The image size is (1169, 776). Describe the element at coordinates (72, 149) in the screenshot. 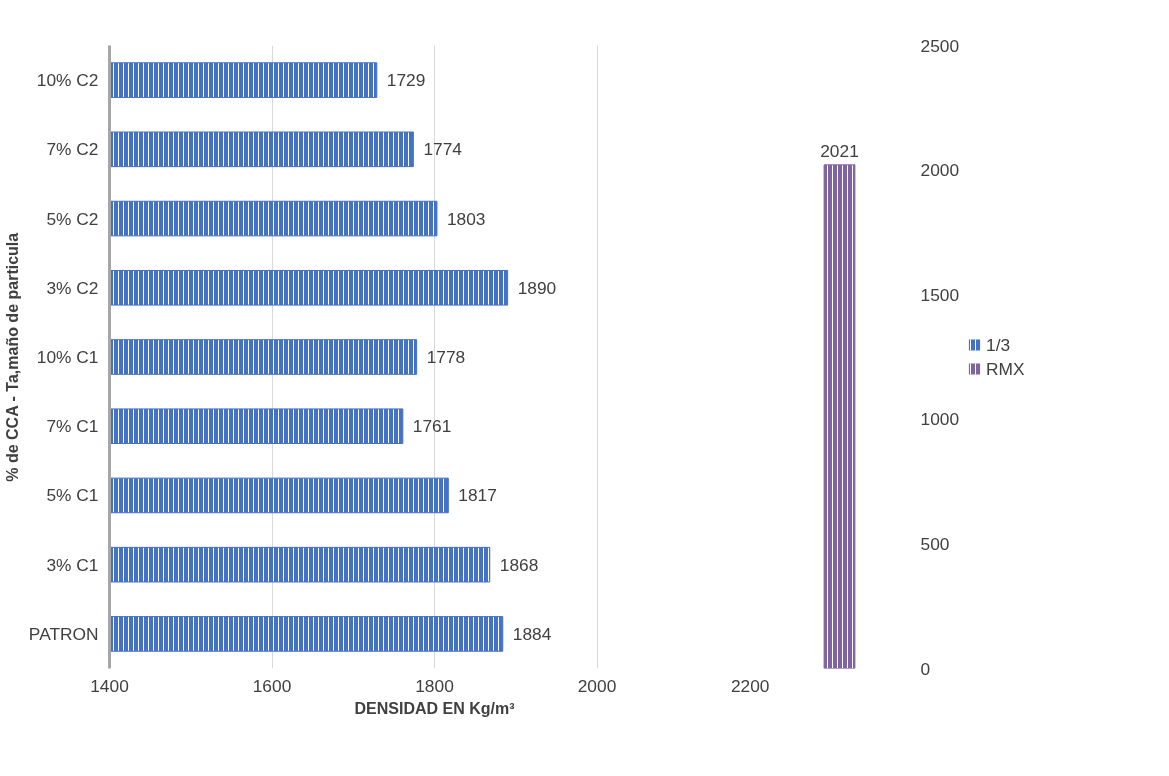

I see `y-tick-label: 7% C2` at that location.